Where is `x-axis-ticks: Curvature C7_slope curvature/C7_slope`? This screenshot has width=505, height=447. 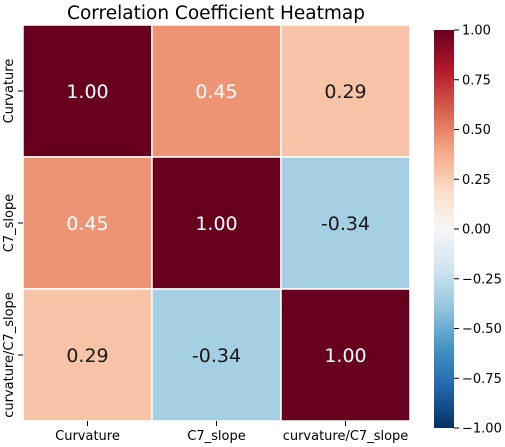 x-axis-ticks: Curvature C7_slope curvature/C7_slope is located at coordinates (231, 432).